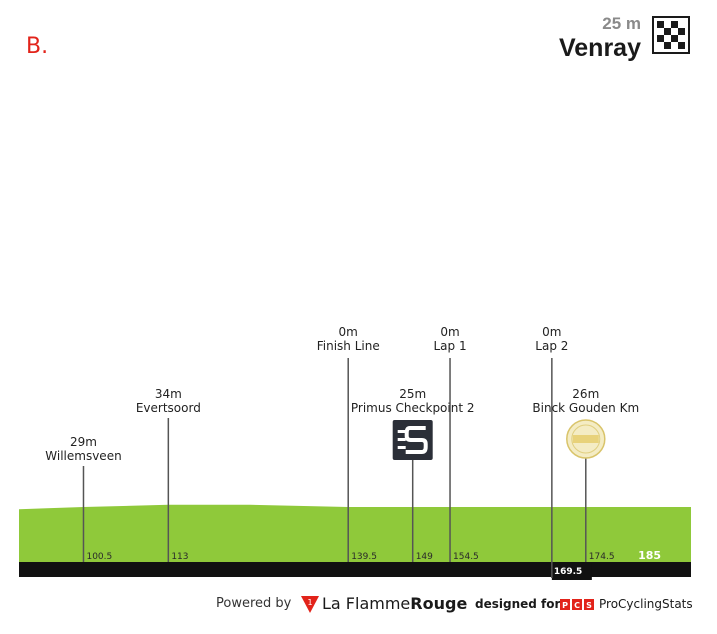 The image size is (717, 634). Describe the element at coordinates (412, 394) in the screenshot. I see `waypoint-altitude: 25m` at that location.